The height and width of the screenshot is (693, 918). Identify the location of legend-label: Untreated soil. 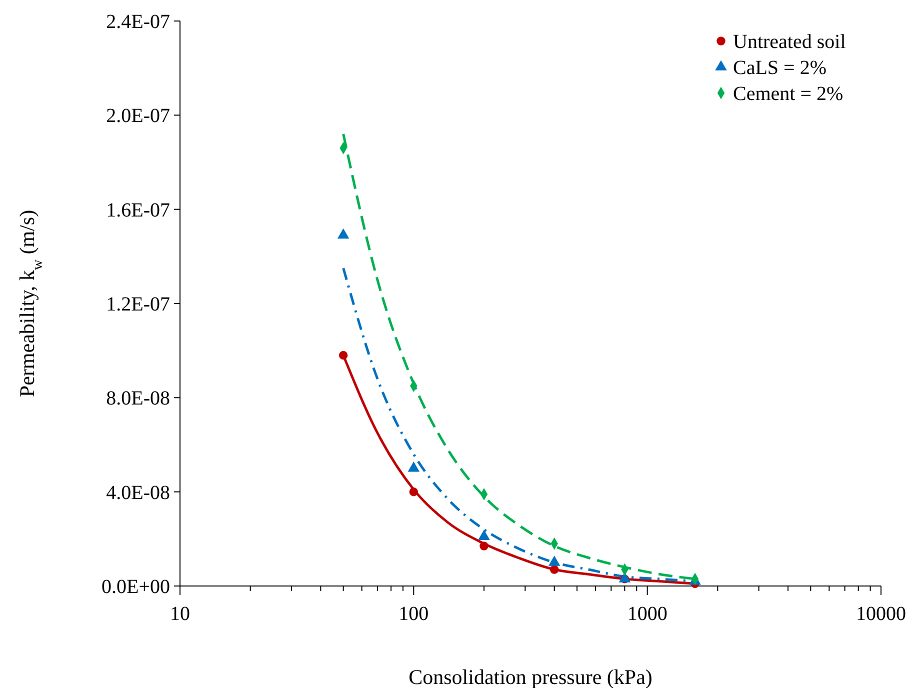
(789, 42).